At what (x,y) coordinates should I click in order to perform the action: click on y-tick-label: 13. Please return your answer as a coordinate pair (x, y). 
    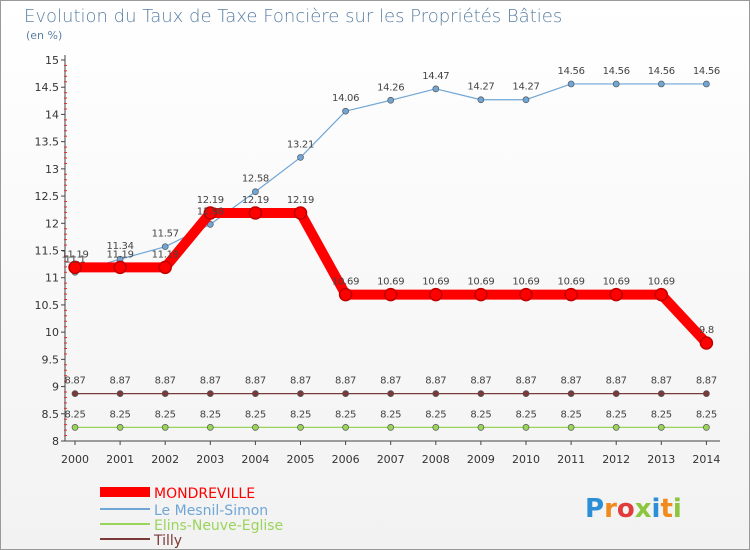
    Looking at the image, I should click on (52, 169).